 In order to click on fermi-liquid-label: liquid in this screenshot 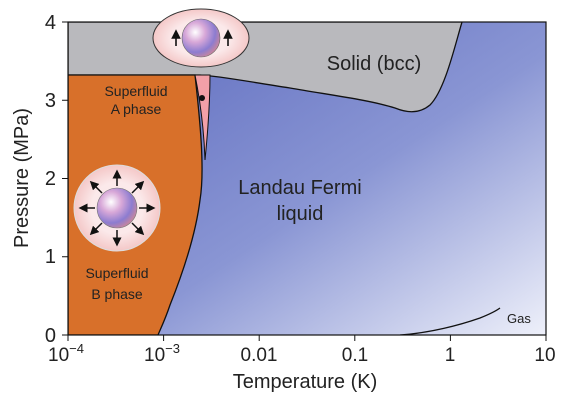, I will do `click(300, 214)`.